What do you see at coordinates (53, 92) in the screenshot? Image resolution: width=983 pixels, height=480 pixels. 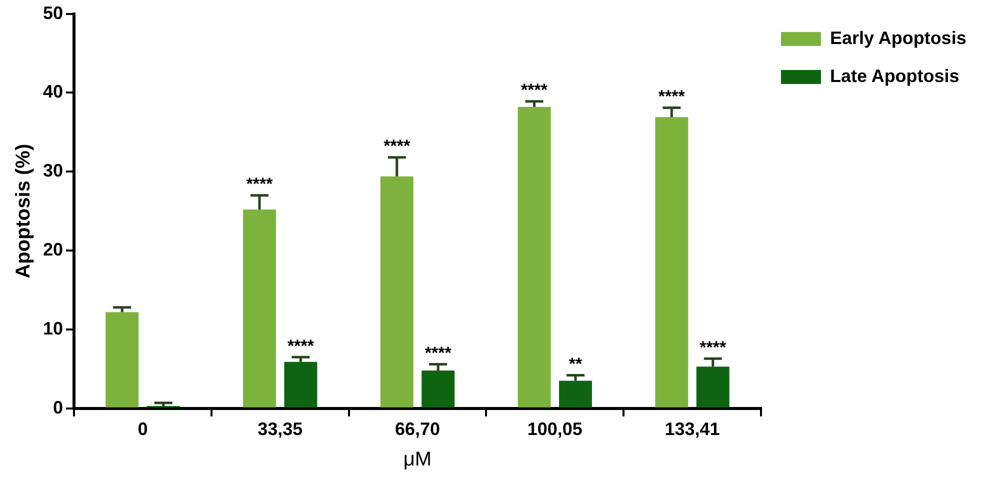 I see `y-tick-label: 40` at bounding box center [53, 92].